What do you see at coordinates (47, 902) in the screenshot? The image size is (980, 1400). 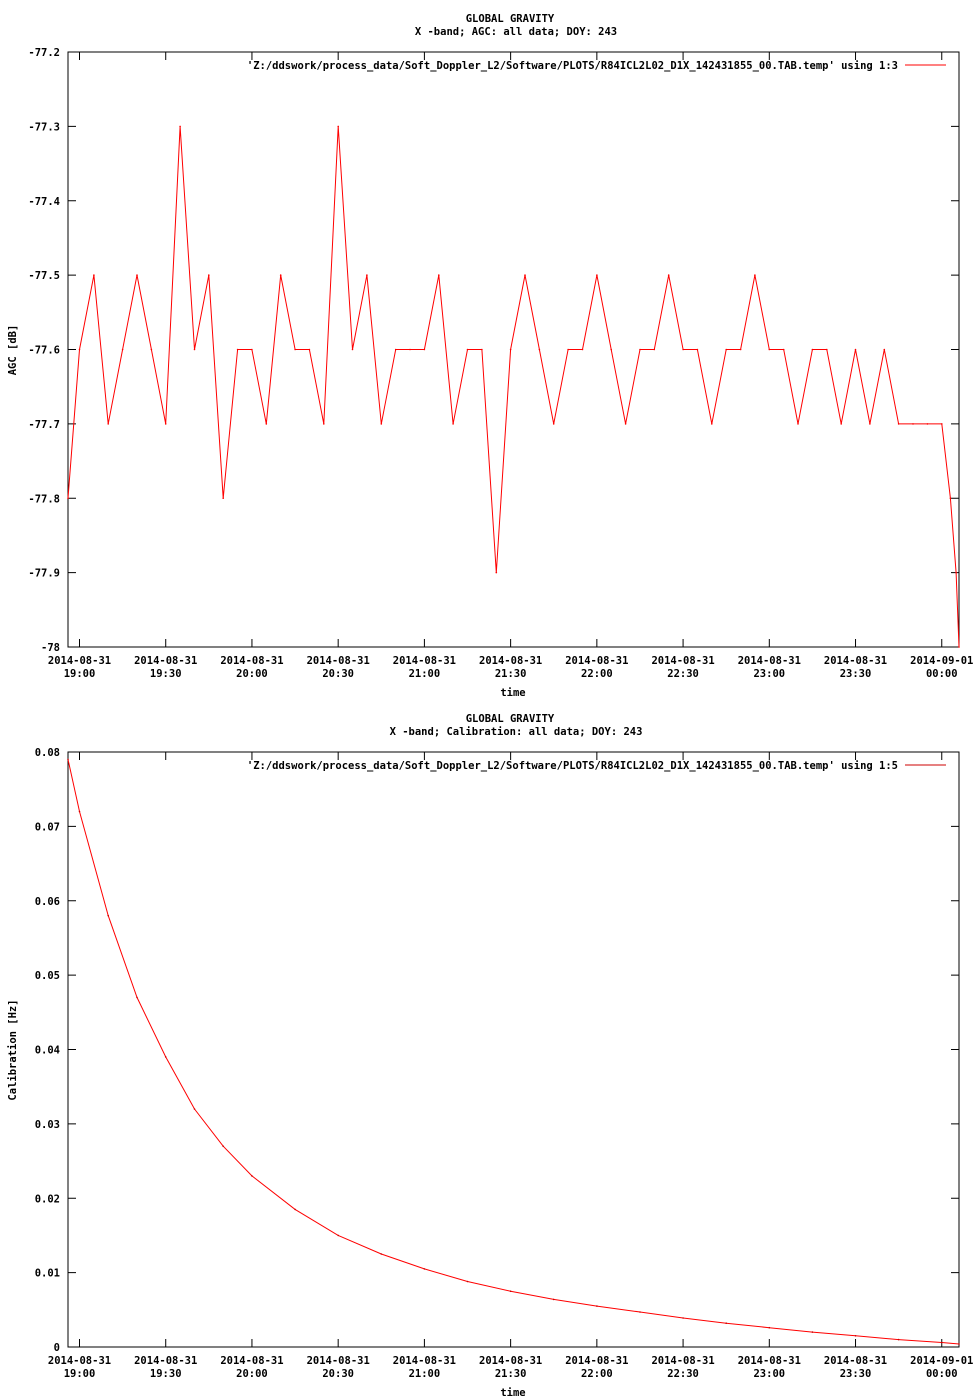 I see `cal-y-tick-label: 0.06` at bounding box center [47, 902].